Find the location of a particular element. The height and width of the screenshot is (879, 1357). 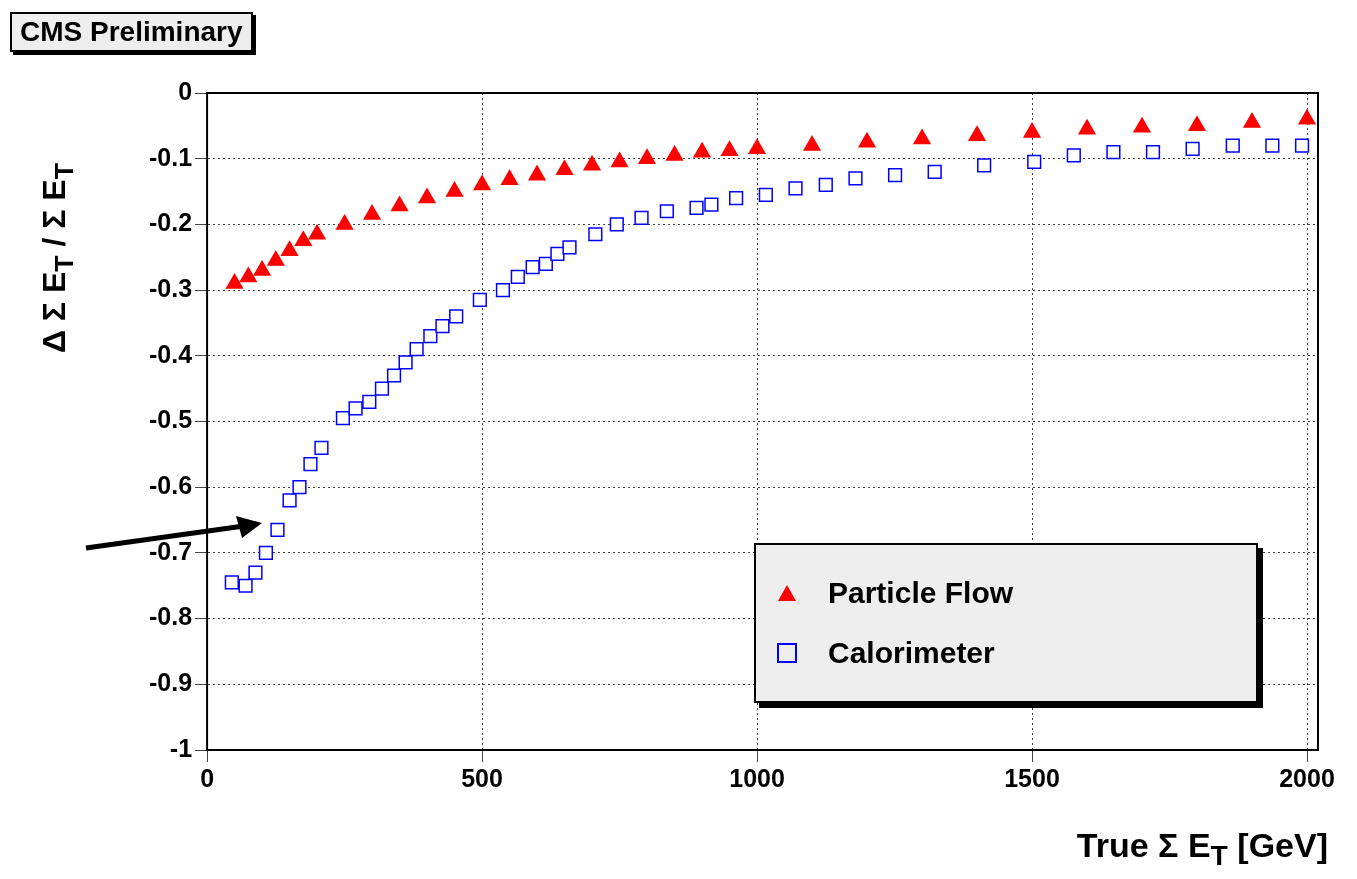

x-tick-label: 1000 is located at coordinates (757, 777).